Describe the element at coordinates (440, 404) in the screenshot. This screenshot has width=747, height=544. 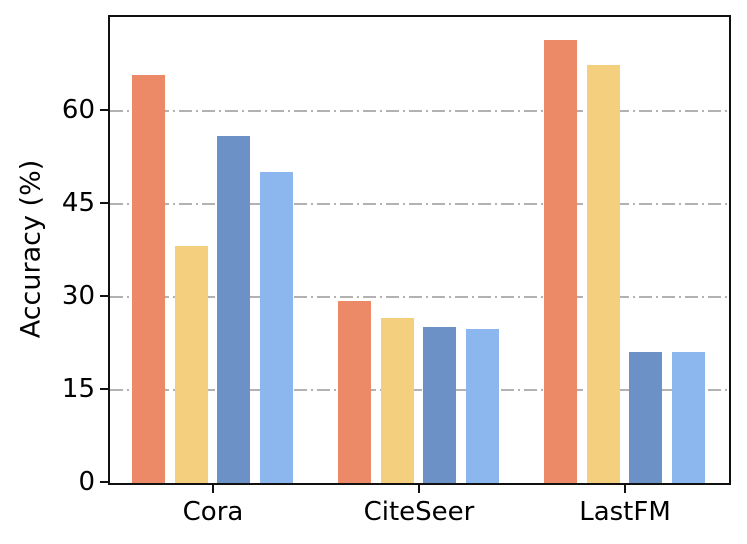
I see `bar-citeseer-dark-blue` at that location.